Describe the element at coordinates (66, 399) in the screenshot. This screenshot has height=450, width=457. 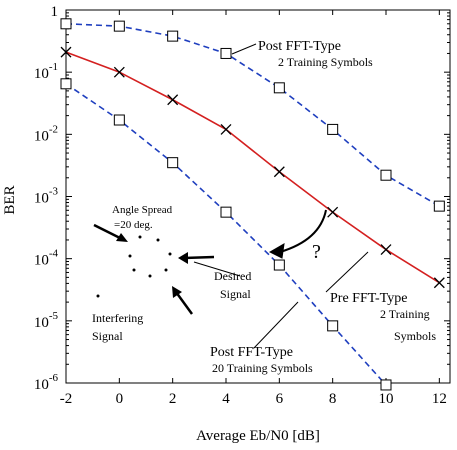
I see `x-tick-label: -2` at that location.